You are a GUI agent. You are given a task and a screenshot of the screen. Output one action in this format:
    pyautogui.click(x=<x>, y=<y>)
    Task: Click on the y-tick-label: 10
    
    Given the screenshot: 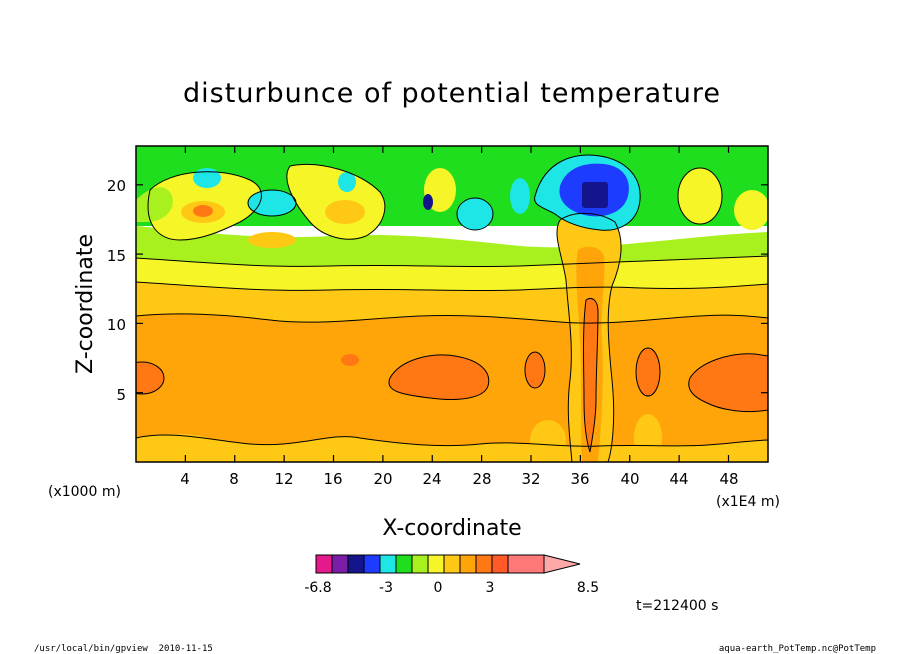 What is the action you would take?
    pyautogui.click(x=116, y=325)
    